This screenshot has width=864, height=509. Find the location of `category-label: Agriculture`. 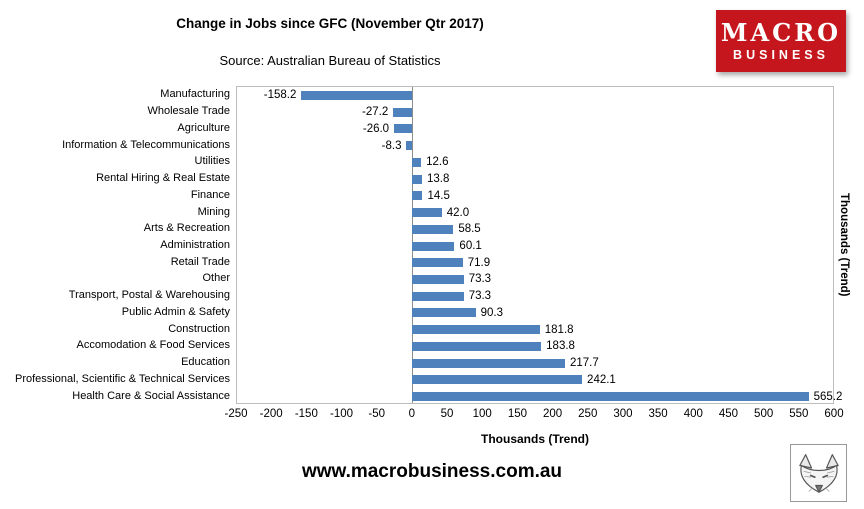

category-label: Agriculture is located at coordinates (203, 127).